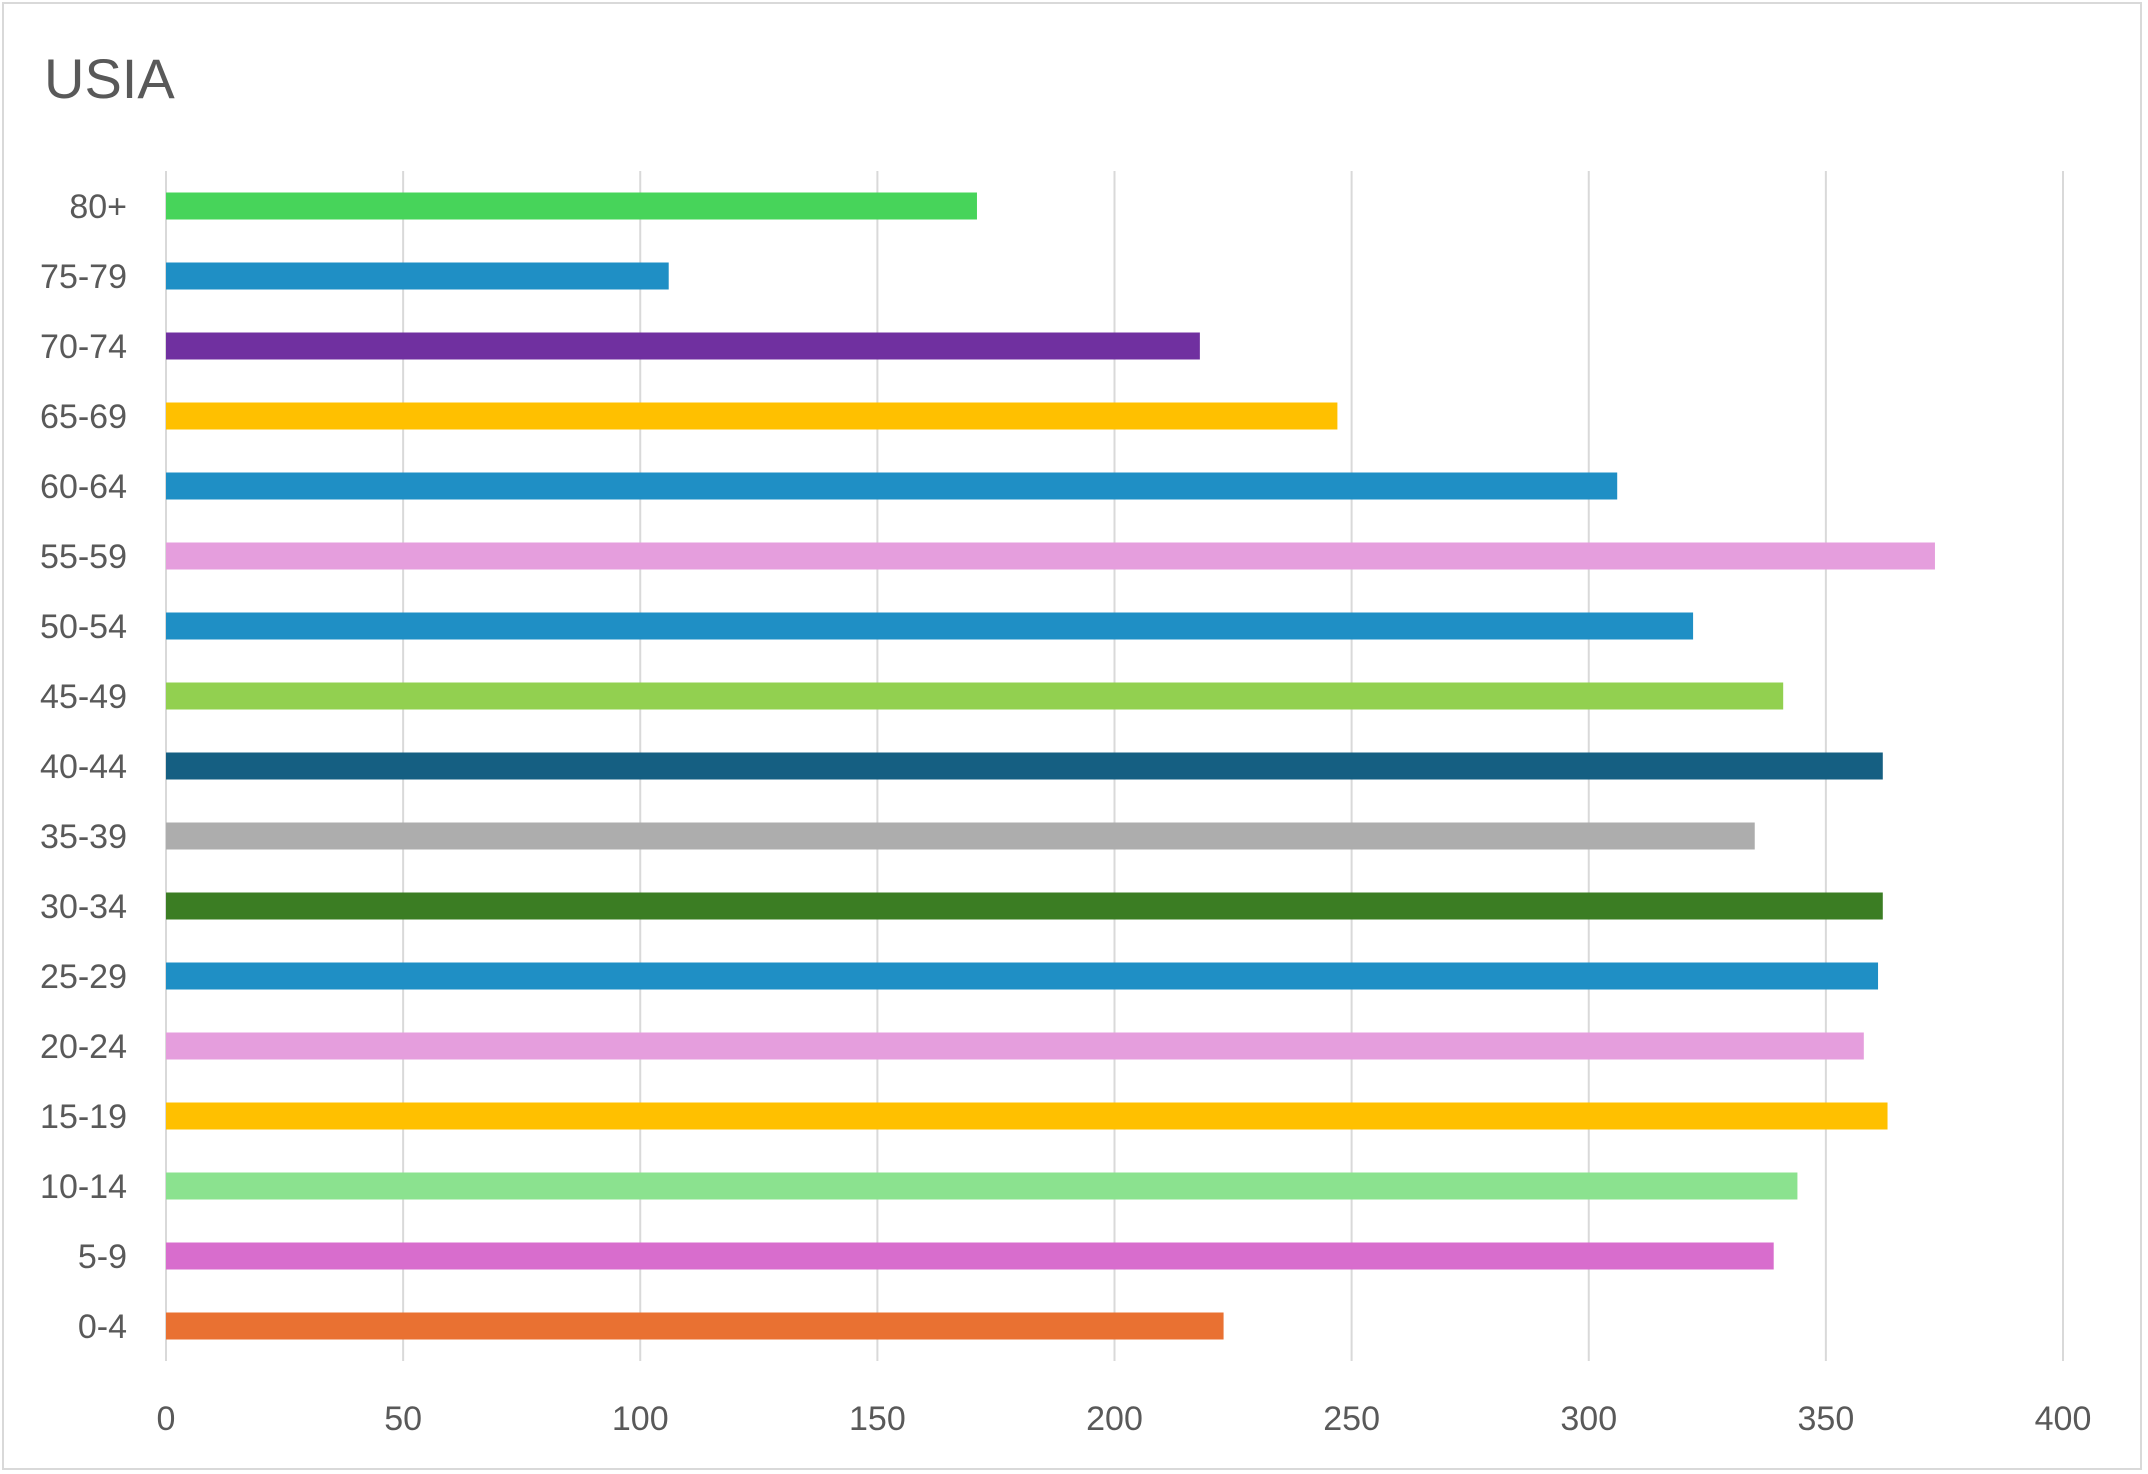 Image resolution: width=2148 pixels, height=1474 pixels. What do you see at coordinates (83, 347) in the screenshot?
I see `category-label: 70-74` at bounding box center [83, 347].